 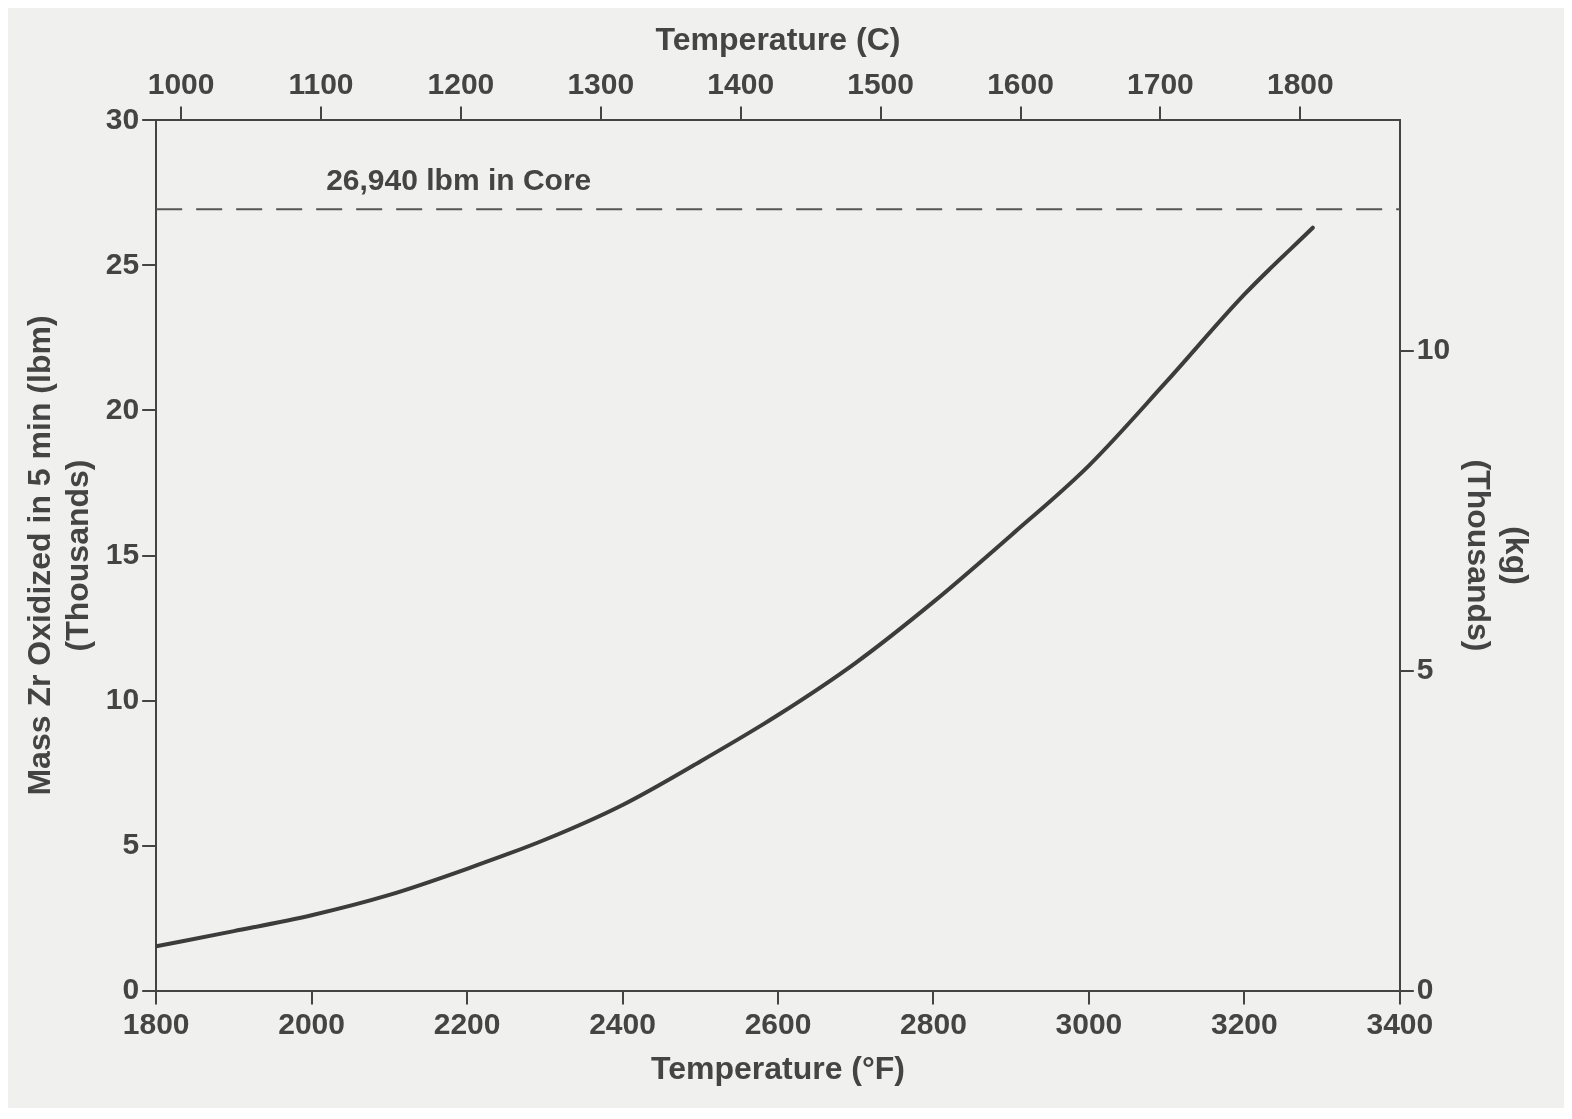 What do you see at coordinates (1425, 669) in the screenshot?
I see `y2-tick-label: 5` at bounding box center [1425, 669].